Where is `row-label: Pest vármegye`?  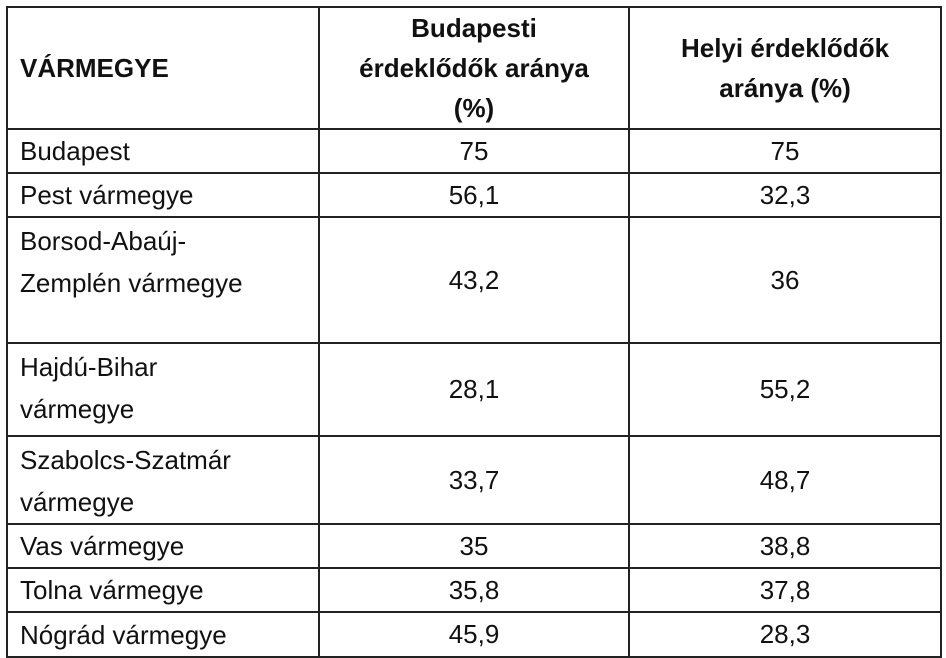
row-label: Pest vármegye is located at coordinates (163, 195).